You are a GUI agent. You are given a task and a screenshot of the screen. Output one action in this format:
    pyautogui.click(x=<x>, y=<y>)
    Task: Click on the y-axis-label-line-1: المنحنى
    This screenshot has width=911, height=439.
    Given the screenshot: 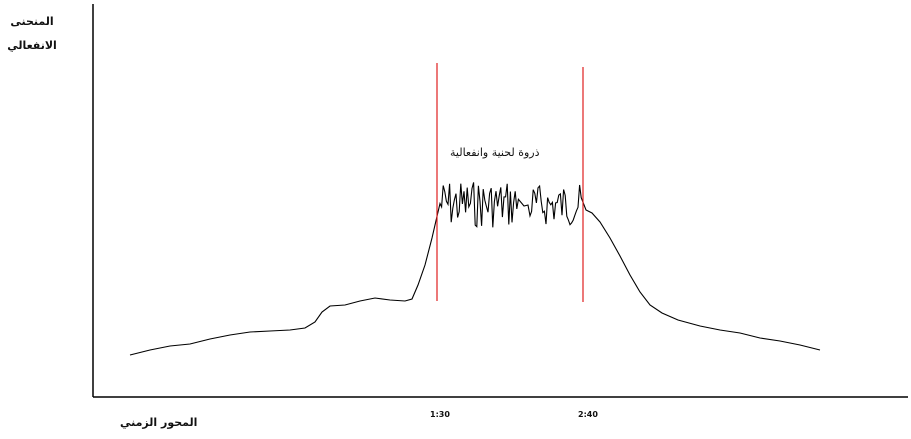 What is the action you would take?
    pyautogui.click(x=32, y=21)
    